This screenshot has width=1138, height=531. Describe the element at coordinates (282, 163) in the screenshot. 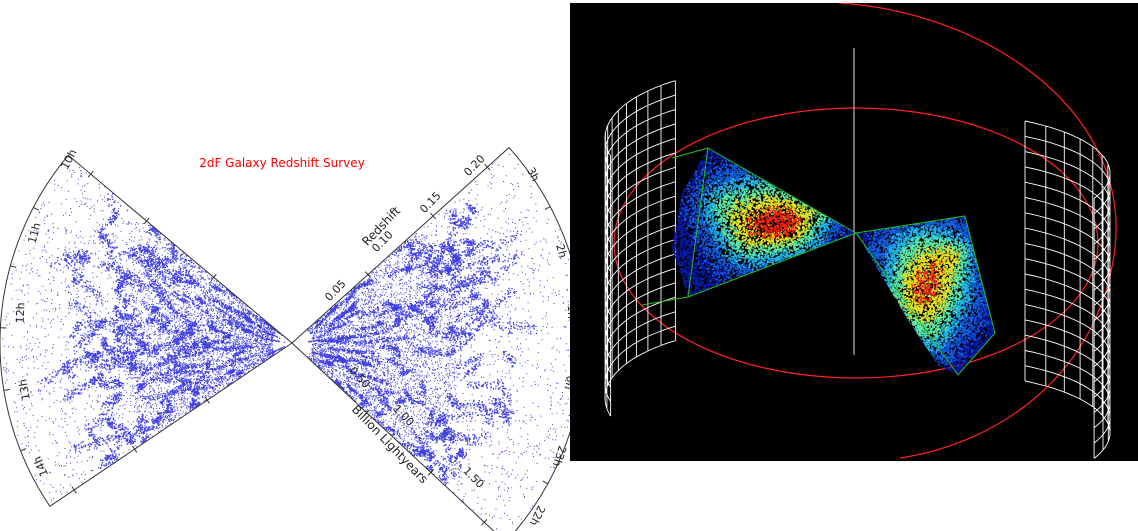

I see `survey-title: 2dF Galaxy Redshift Survey` at that location.